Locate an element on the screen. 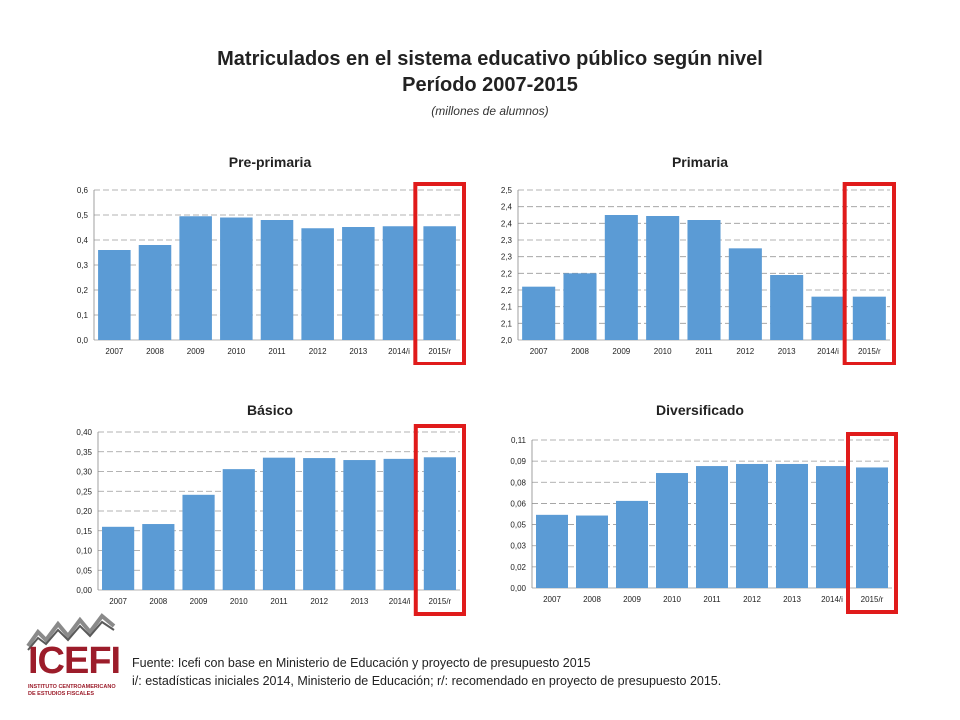  y-tick-label: 0,11 is located at coordinates (519, 440).